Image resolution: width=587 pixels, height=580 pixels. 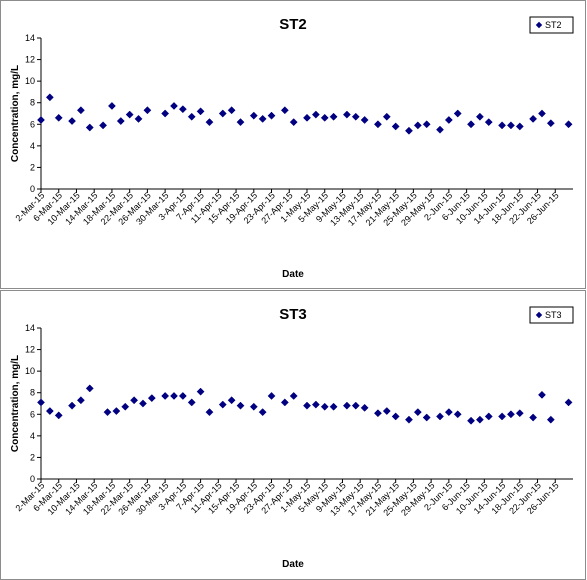 What do you see at coordinates (293, 24) in the screenshot?
I see `chart-title: ST2` at bounding box center [293, 24].